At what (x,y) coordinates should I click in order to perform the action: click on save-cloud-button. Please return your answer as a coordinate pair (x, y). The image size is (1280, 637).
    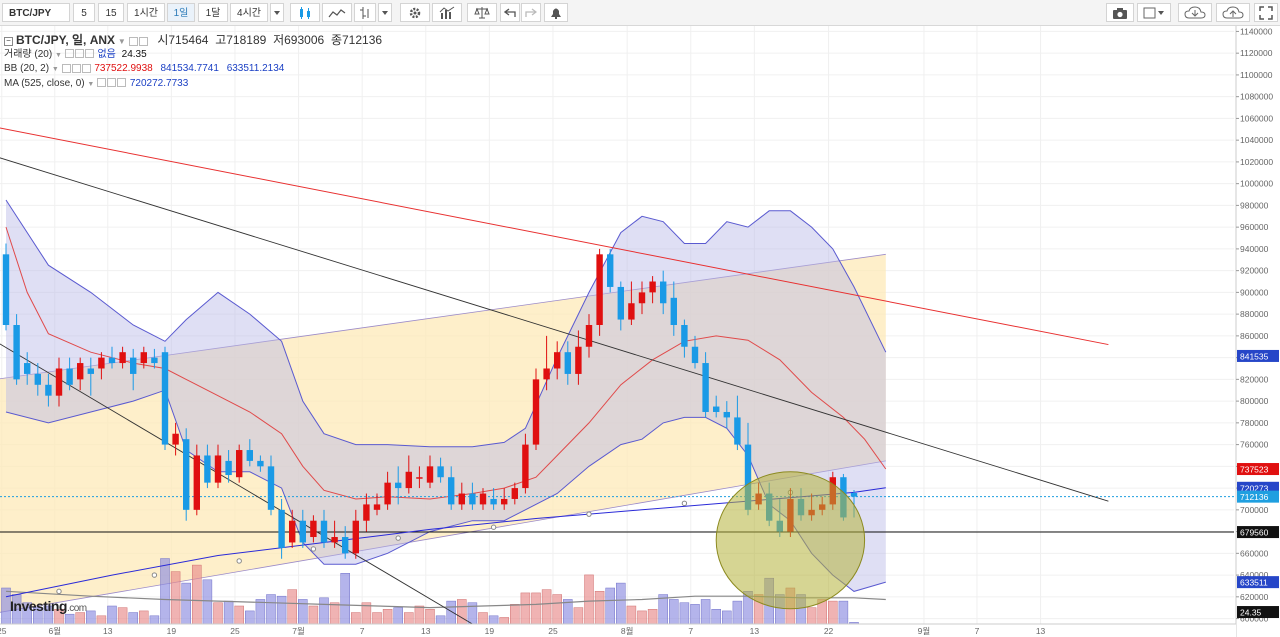
    Looking at the image, I should click on (1195, 12).